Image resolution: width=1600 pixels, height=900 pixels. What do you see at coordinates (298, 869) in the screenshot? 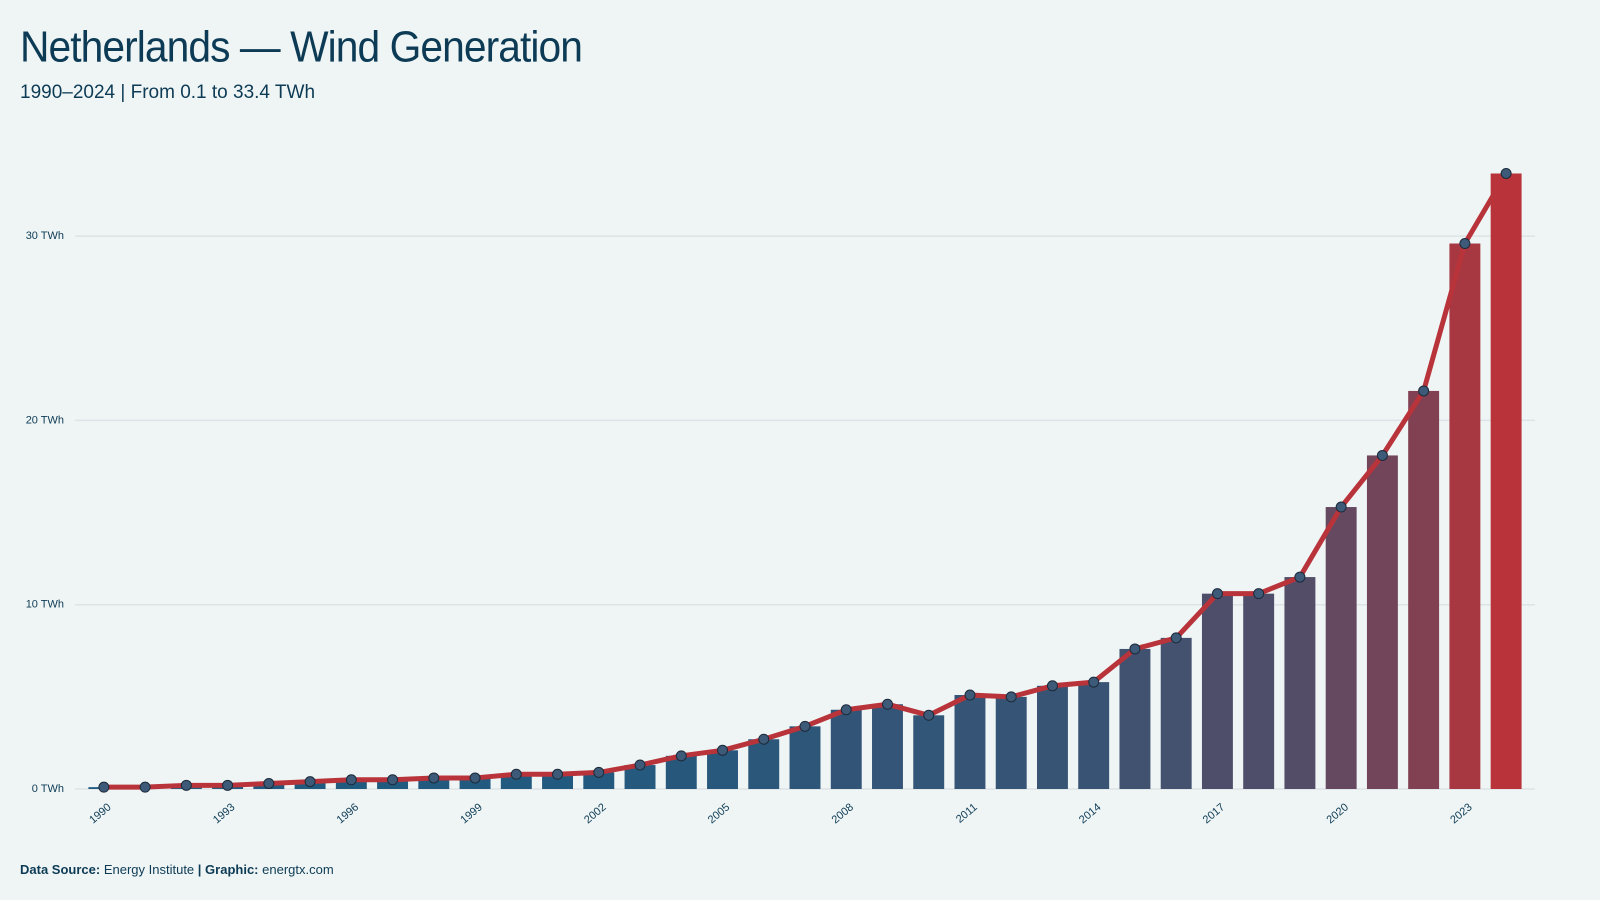
I see `graphic: energtx.com` at bounding box center [298, 869].